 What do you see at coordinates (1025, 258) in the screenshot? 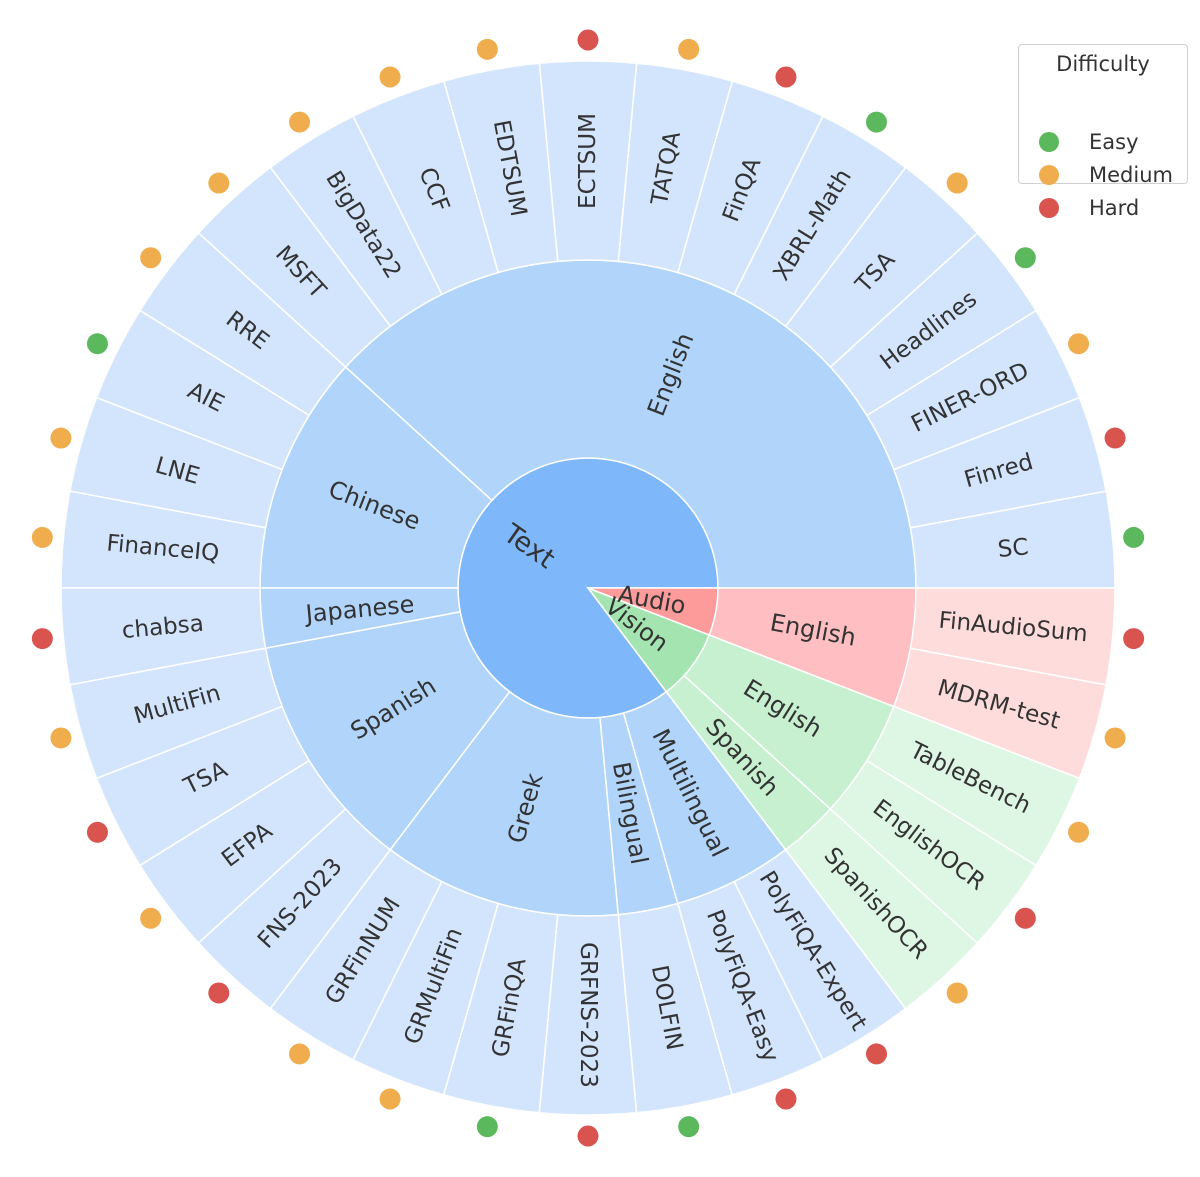
I see `difficulty-dot-headlines` at bounding box center [1025, 258].